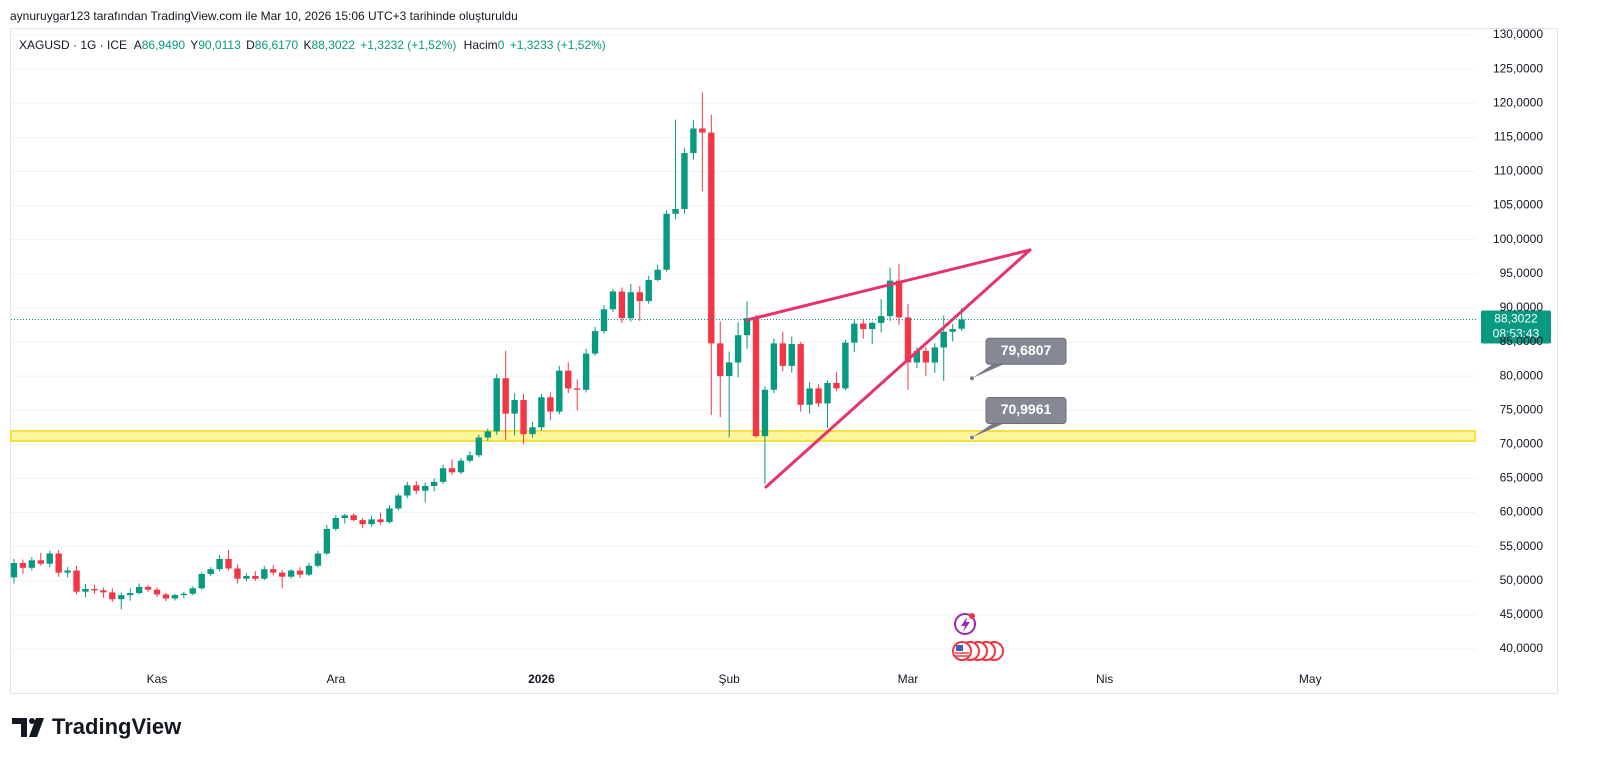 This screenshot has width=1600, height=776. What do you see at coordinates (1516, 319) in the screenshot?
I see `last-price-label: 88,3022` at bounding box center [1516, 319].